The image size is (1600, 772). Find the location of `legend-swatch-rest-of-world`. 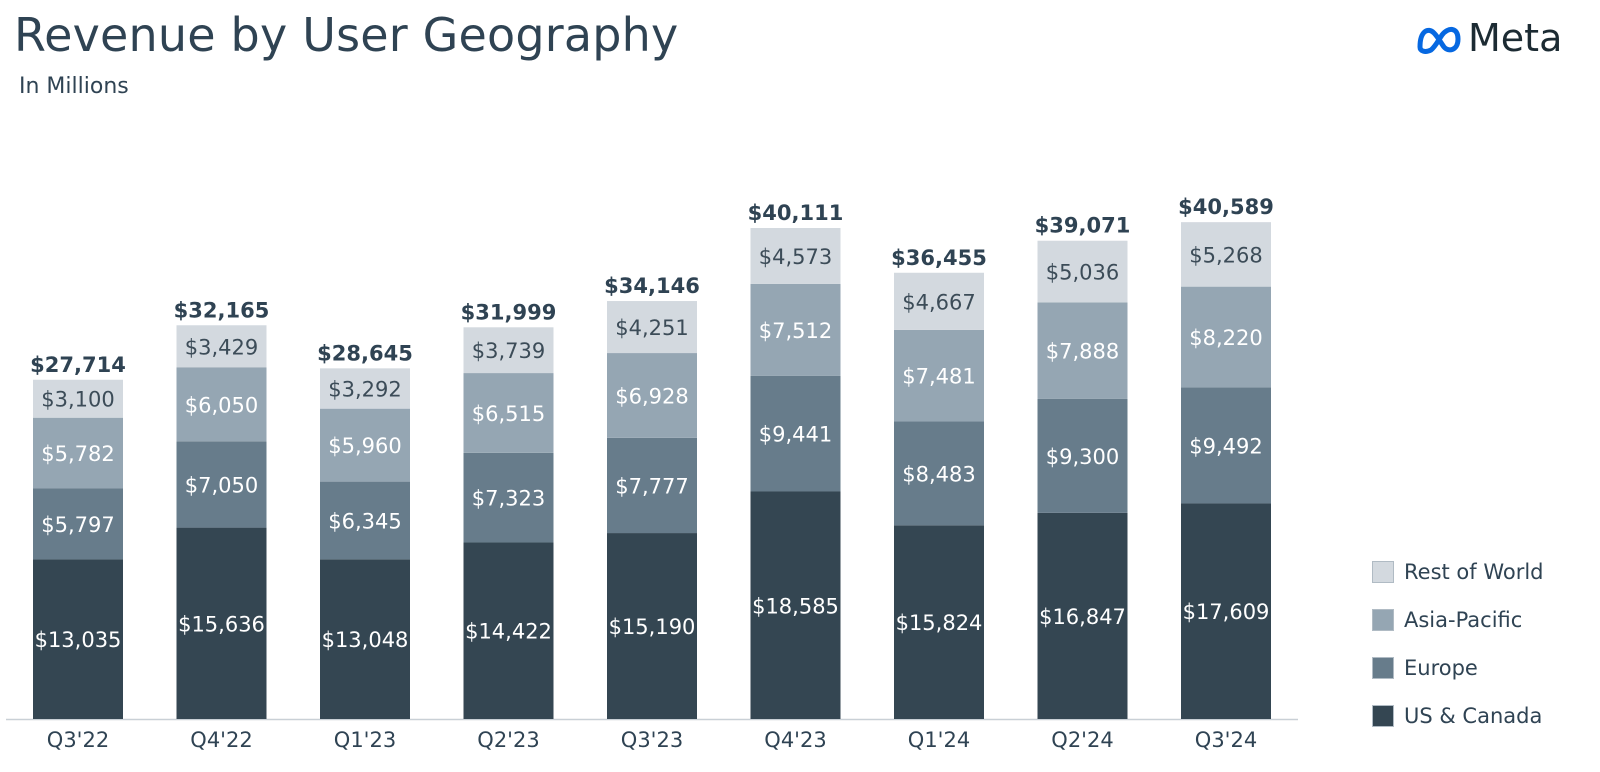

legend-swatch-rest-of-world is located at coordinates (1383, 572).